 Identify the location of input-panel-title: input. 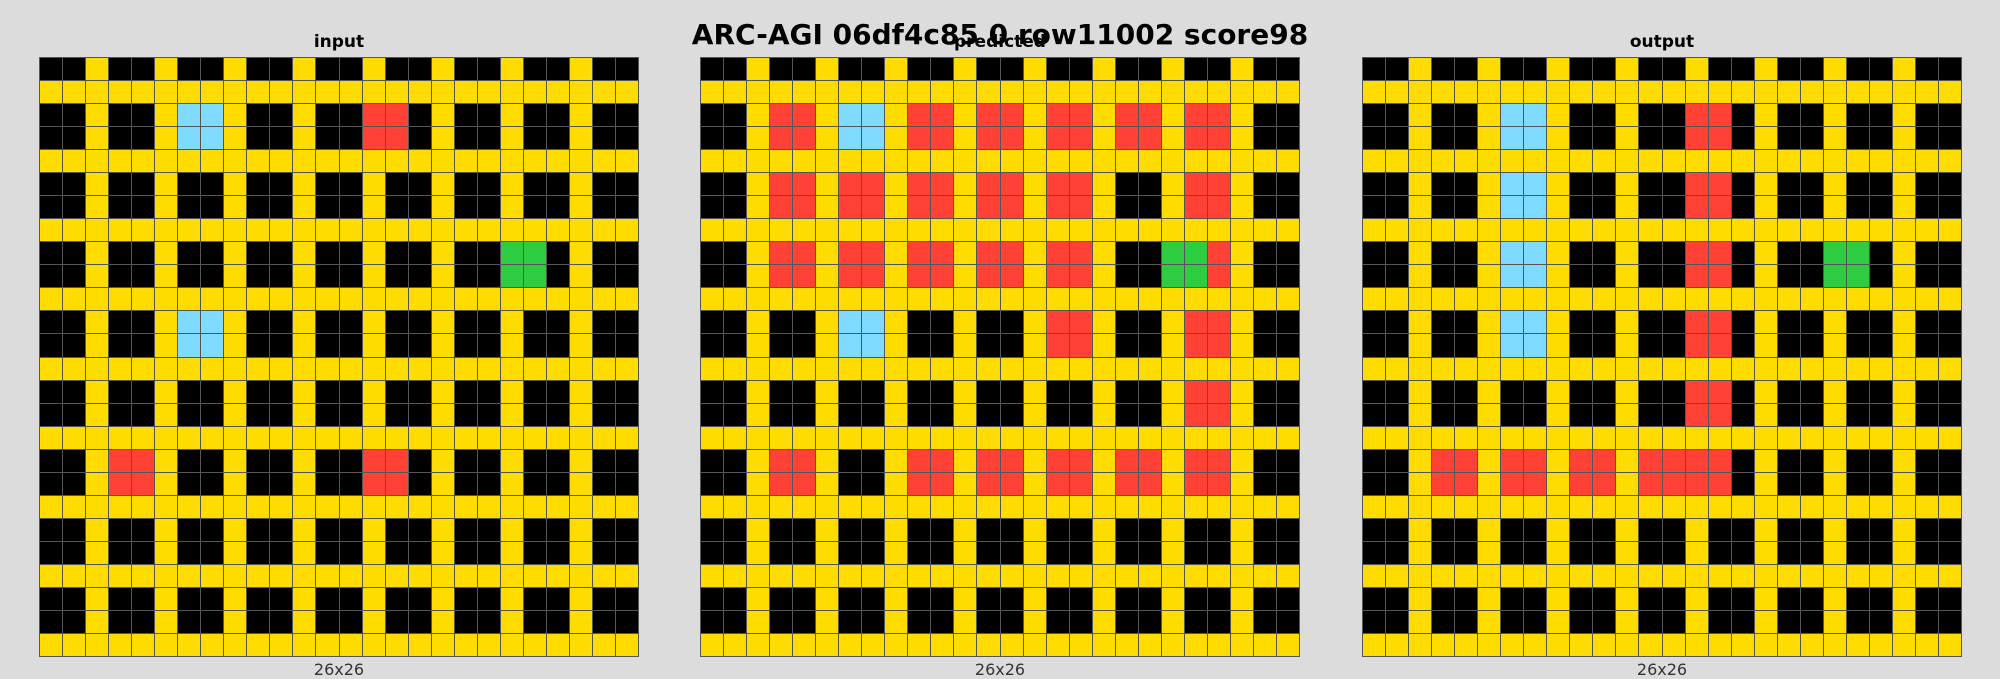
(339, 42).